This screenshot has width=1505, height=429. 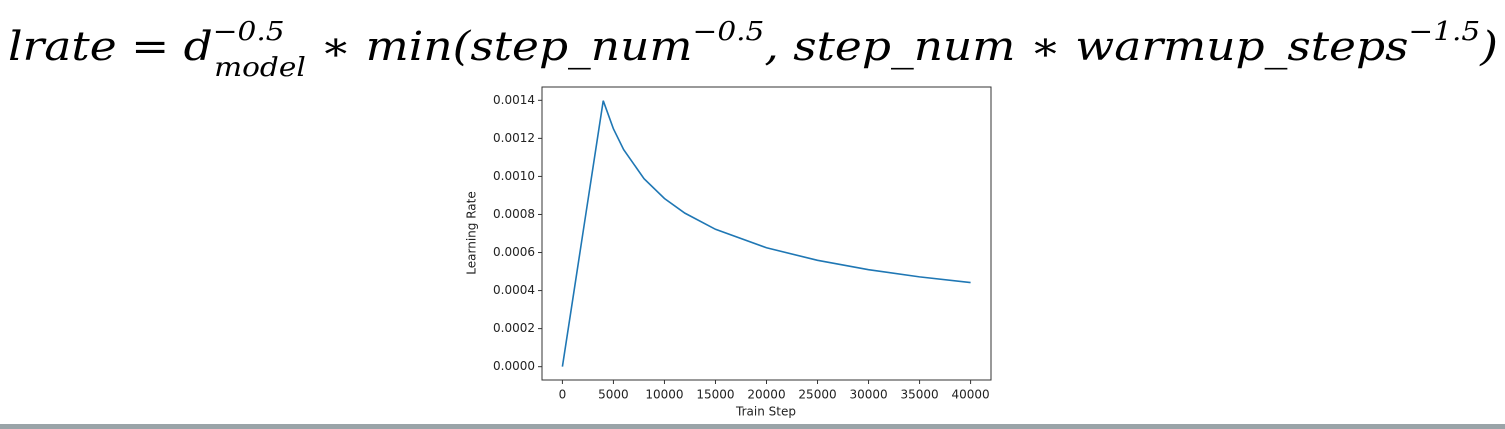 What do you see at coordinates (260, 68) in the screenshot?
I see `formula-sub: model` at bounding box center [260, 68].